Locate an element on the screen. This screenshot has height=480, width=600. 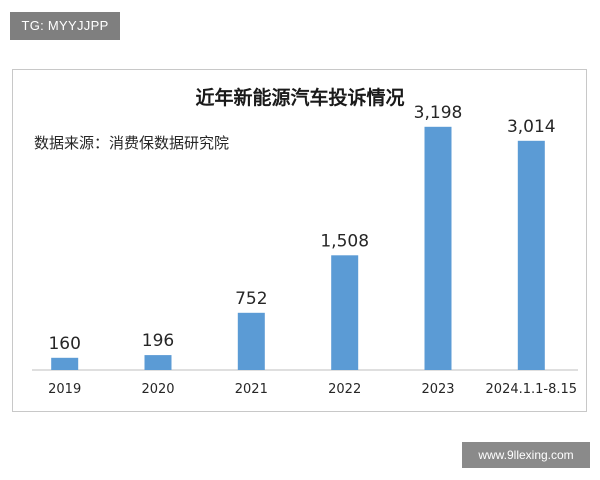
value-label-2: 752 is located at coordinates (251, 299).